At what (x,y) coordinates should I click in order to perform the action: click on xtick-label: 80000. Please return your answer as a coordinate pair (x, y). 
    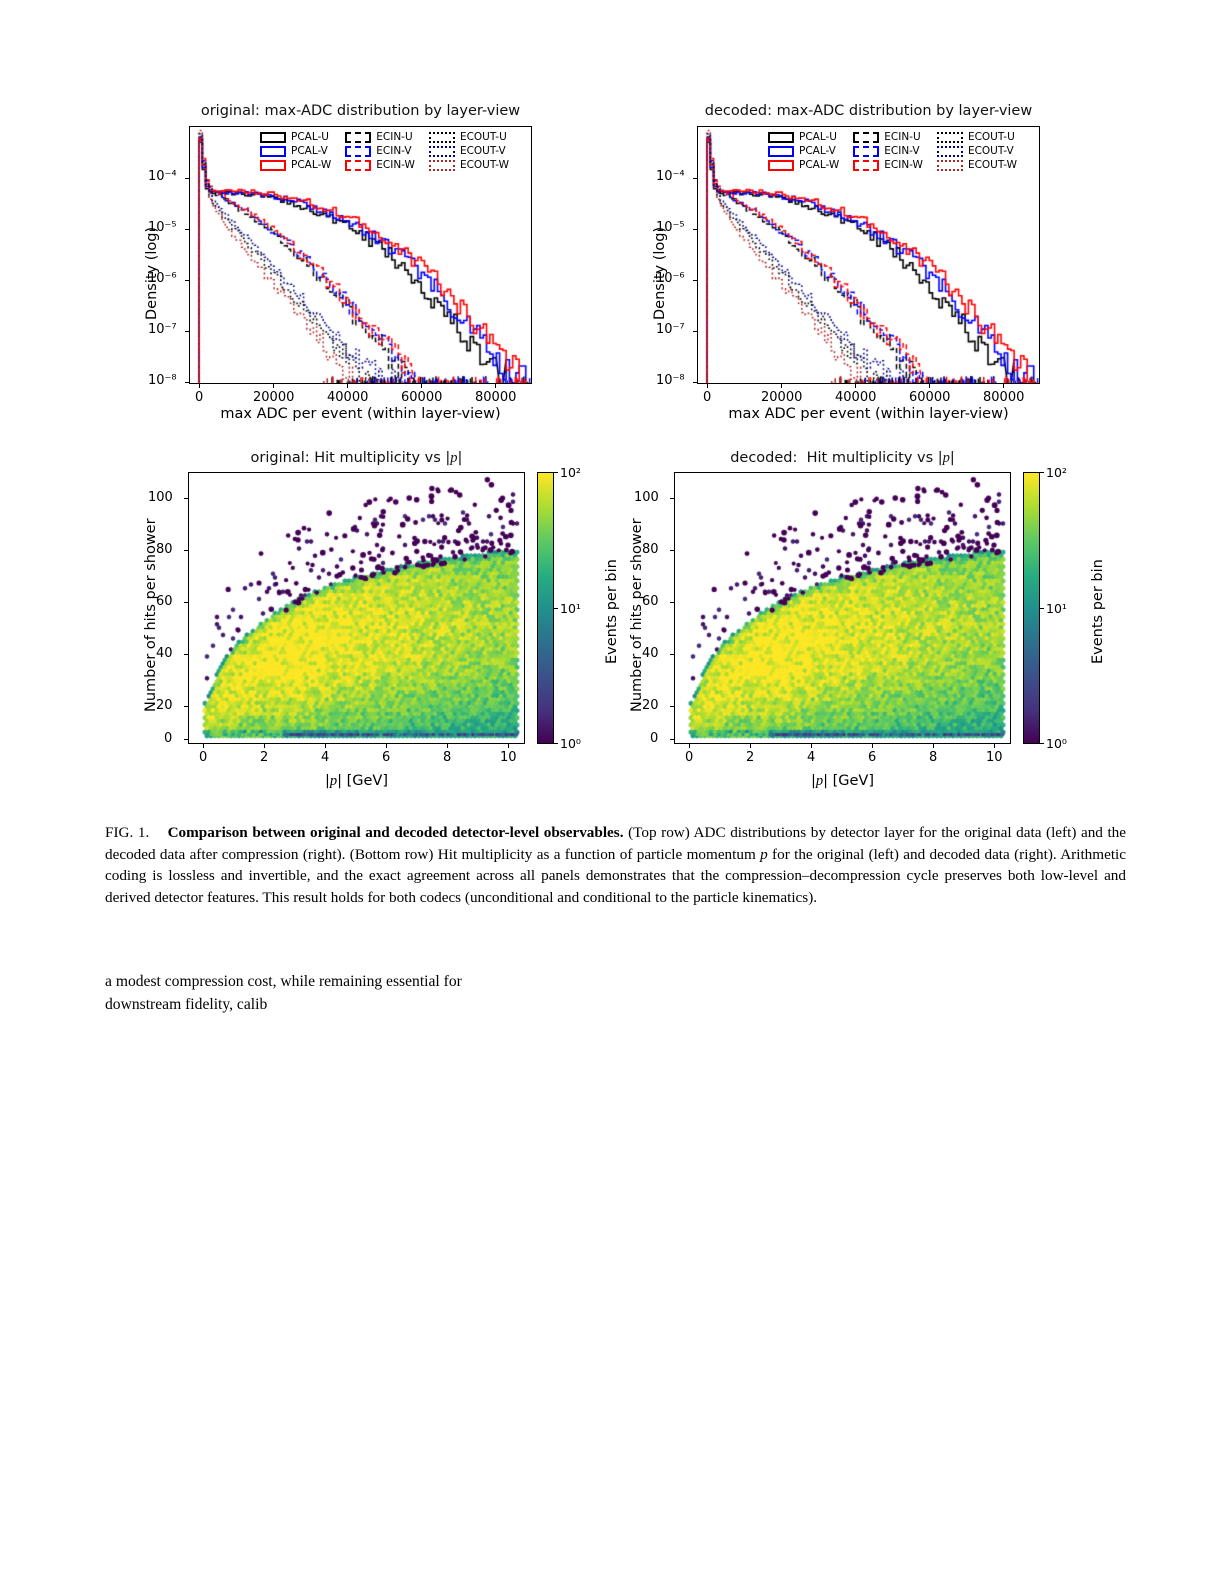
    Looking at the image, I should click on (496, 397).